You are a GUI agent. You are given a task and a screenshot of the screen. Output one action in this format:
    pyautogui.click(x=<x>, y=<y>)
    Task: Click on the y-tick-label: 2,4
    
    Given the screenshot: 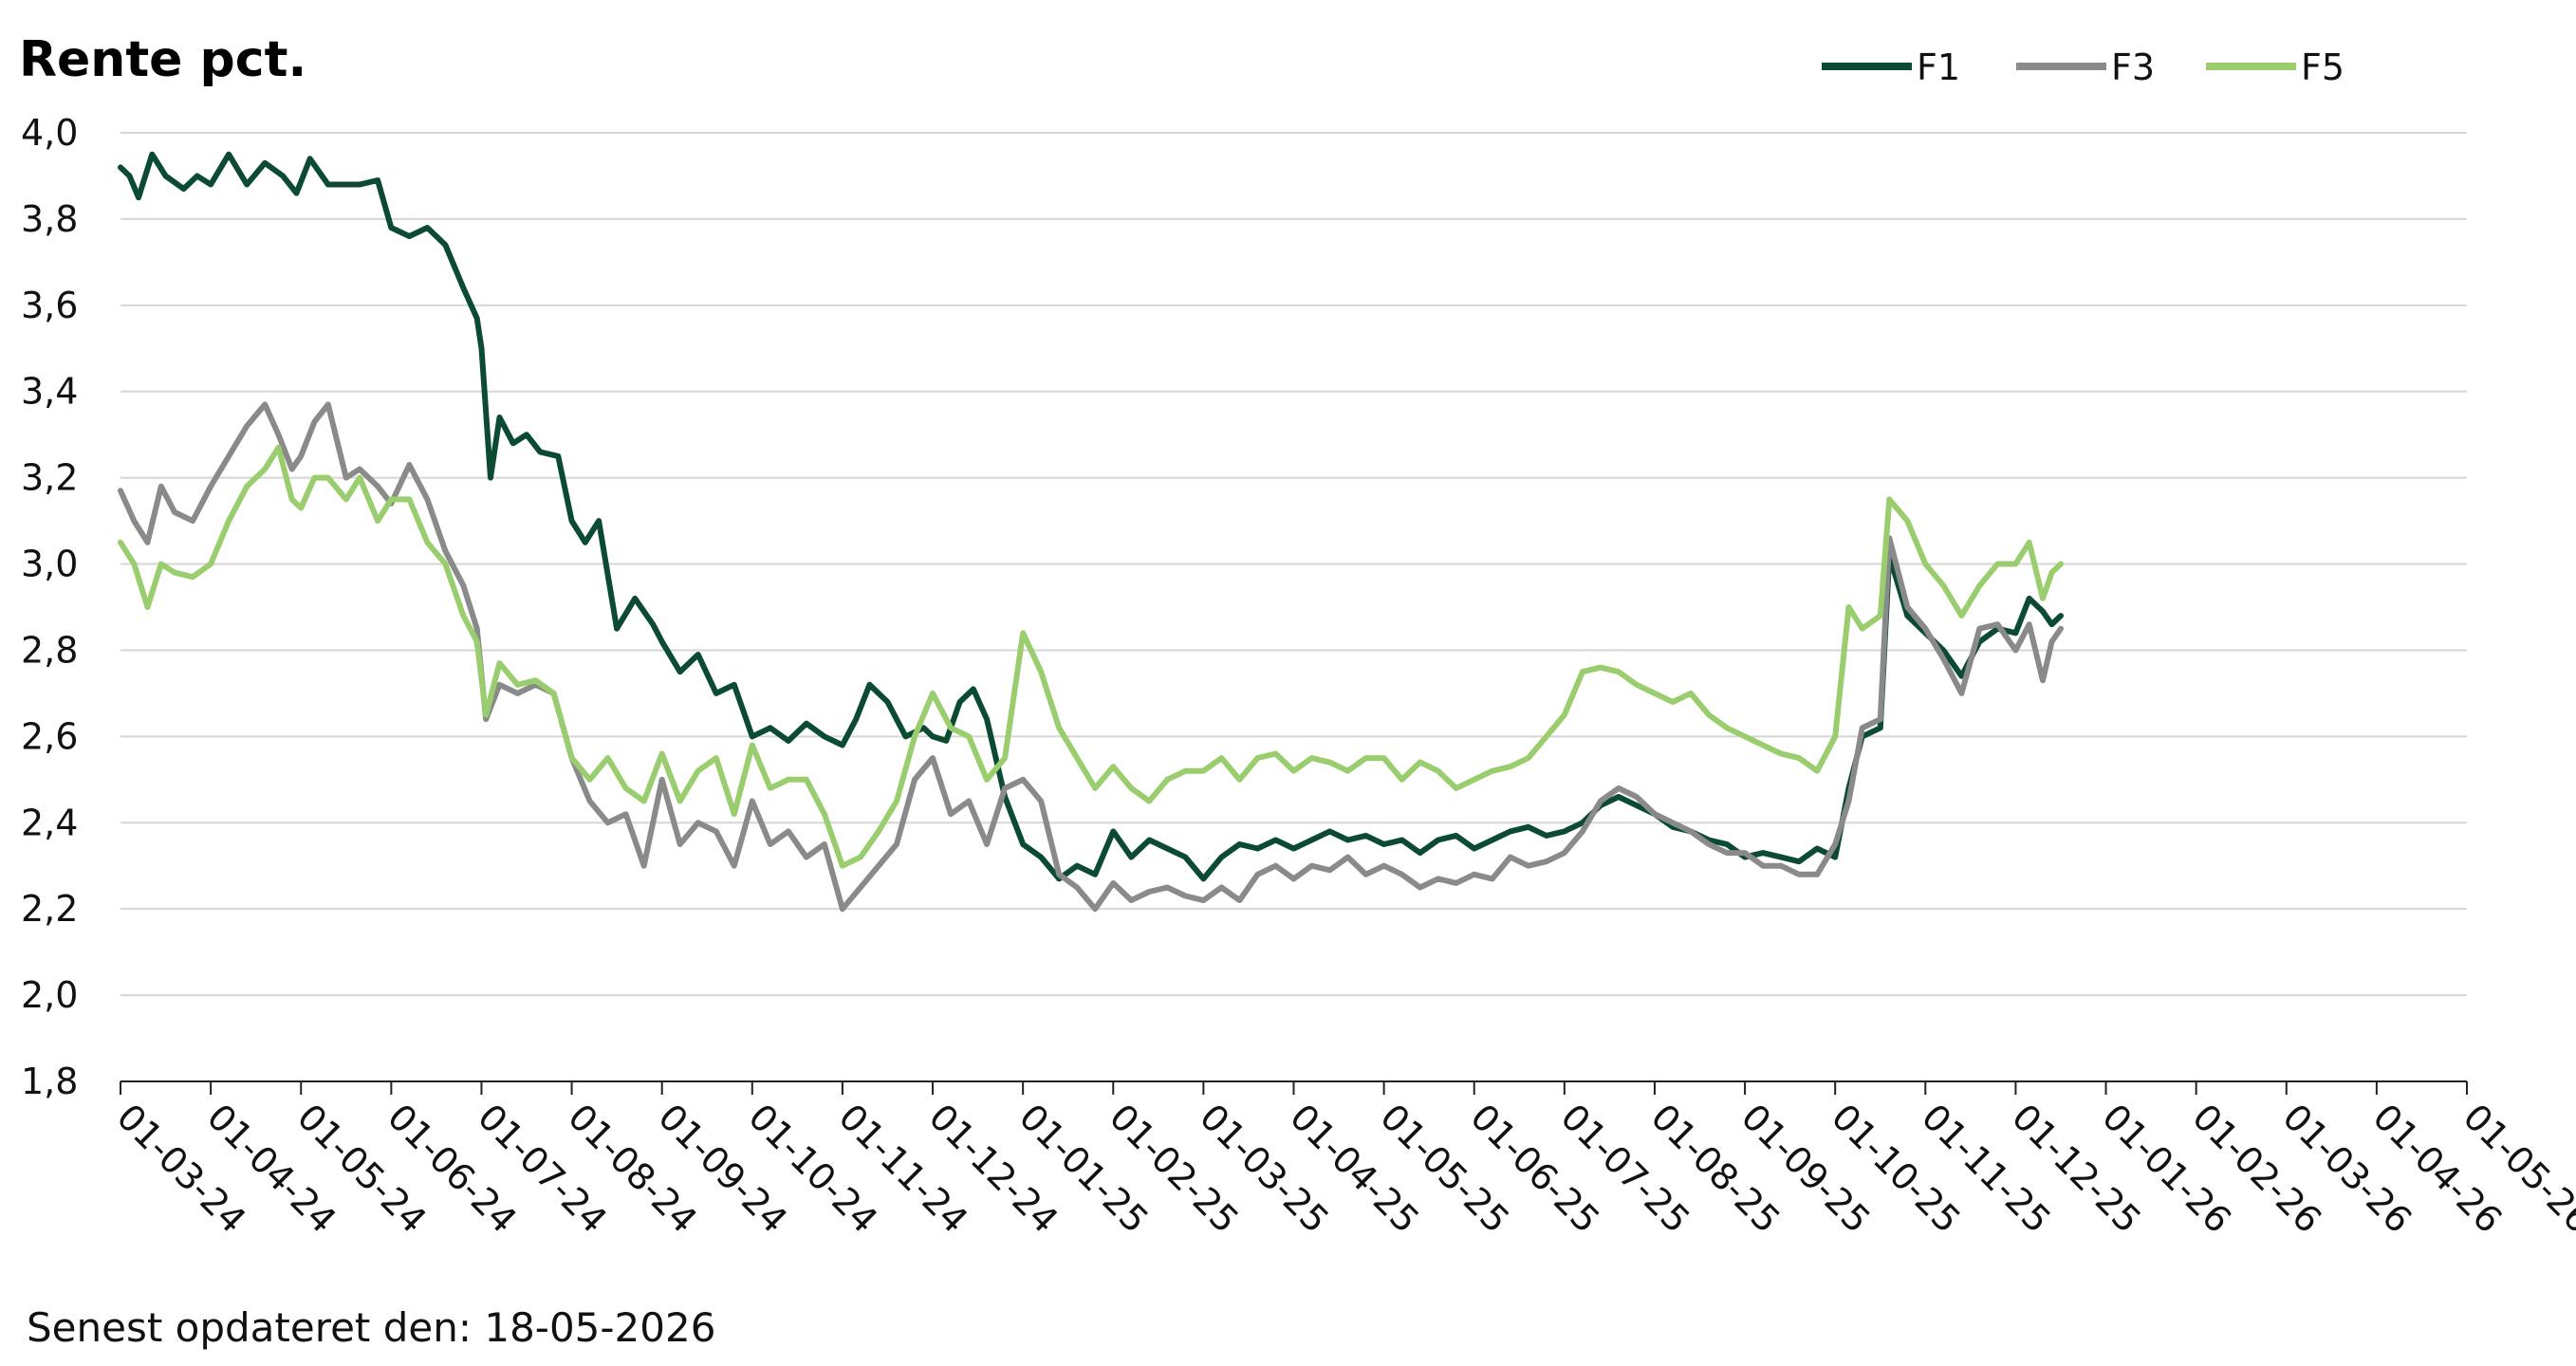 What is the action you would take?
    pyautogui.click(x=49, y=822)
    